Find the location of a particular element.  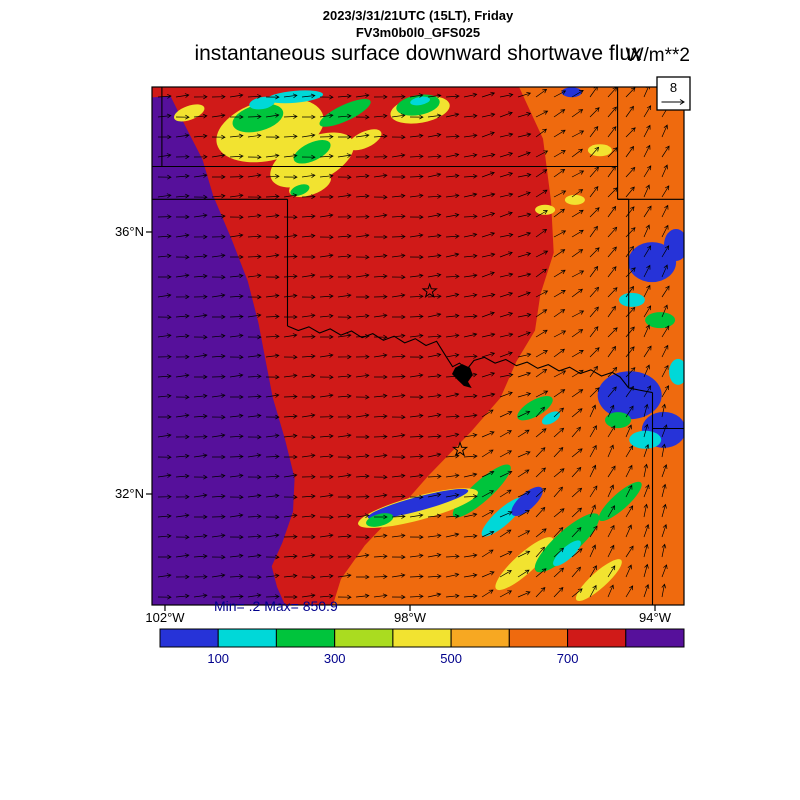

colorbar: 100 300 500 700 is located at coordinates (422, 647).